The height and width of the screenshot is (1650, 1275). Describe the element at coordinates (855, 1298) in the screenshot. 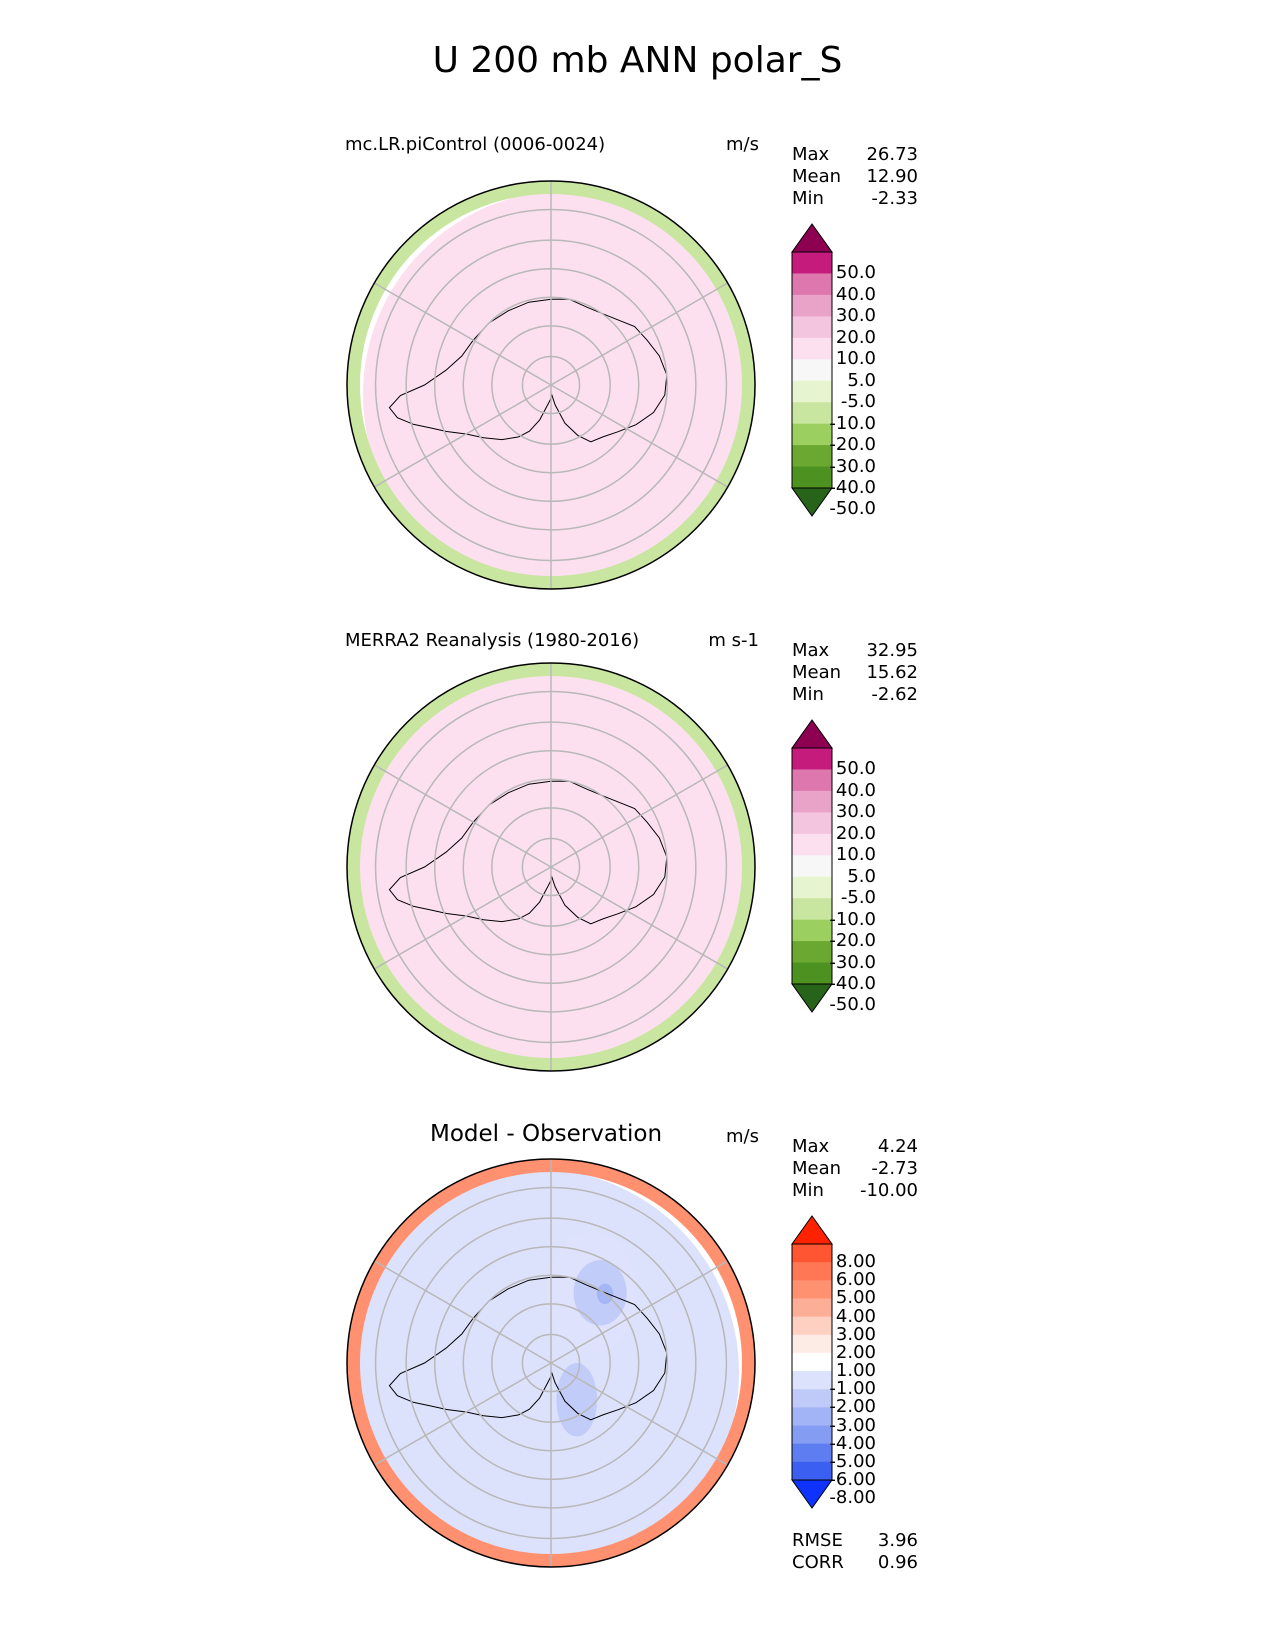

I see `colorbar-tick-label: 5.00` at that location.